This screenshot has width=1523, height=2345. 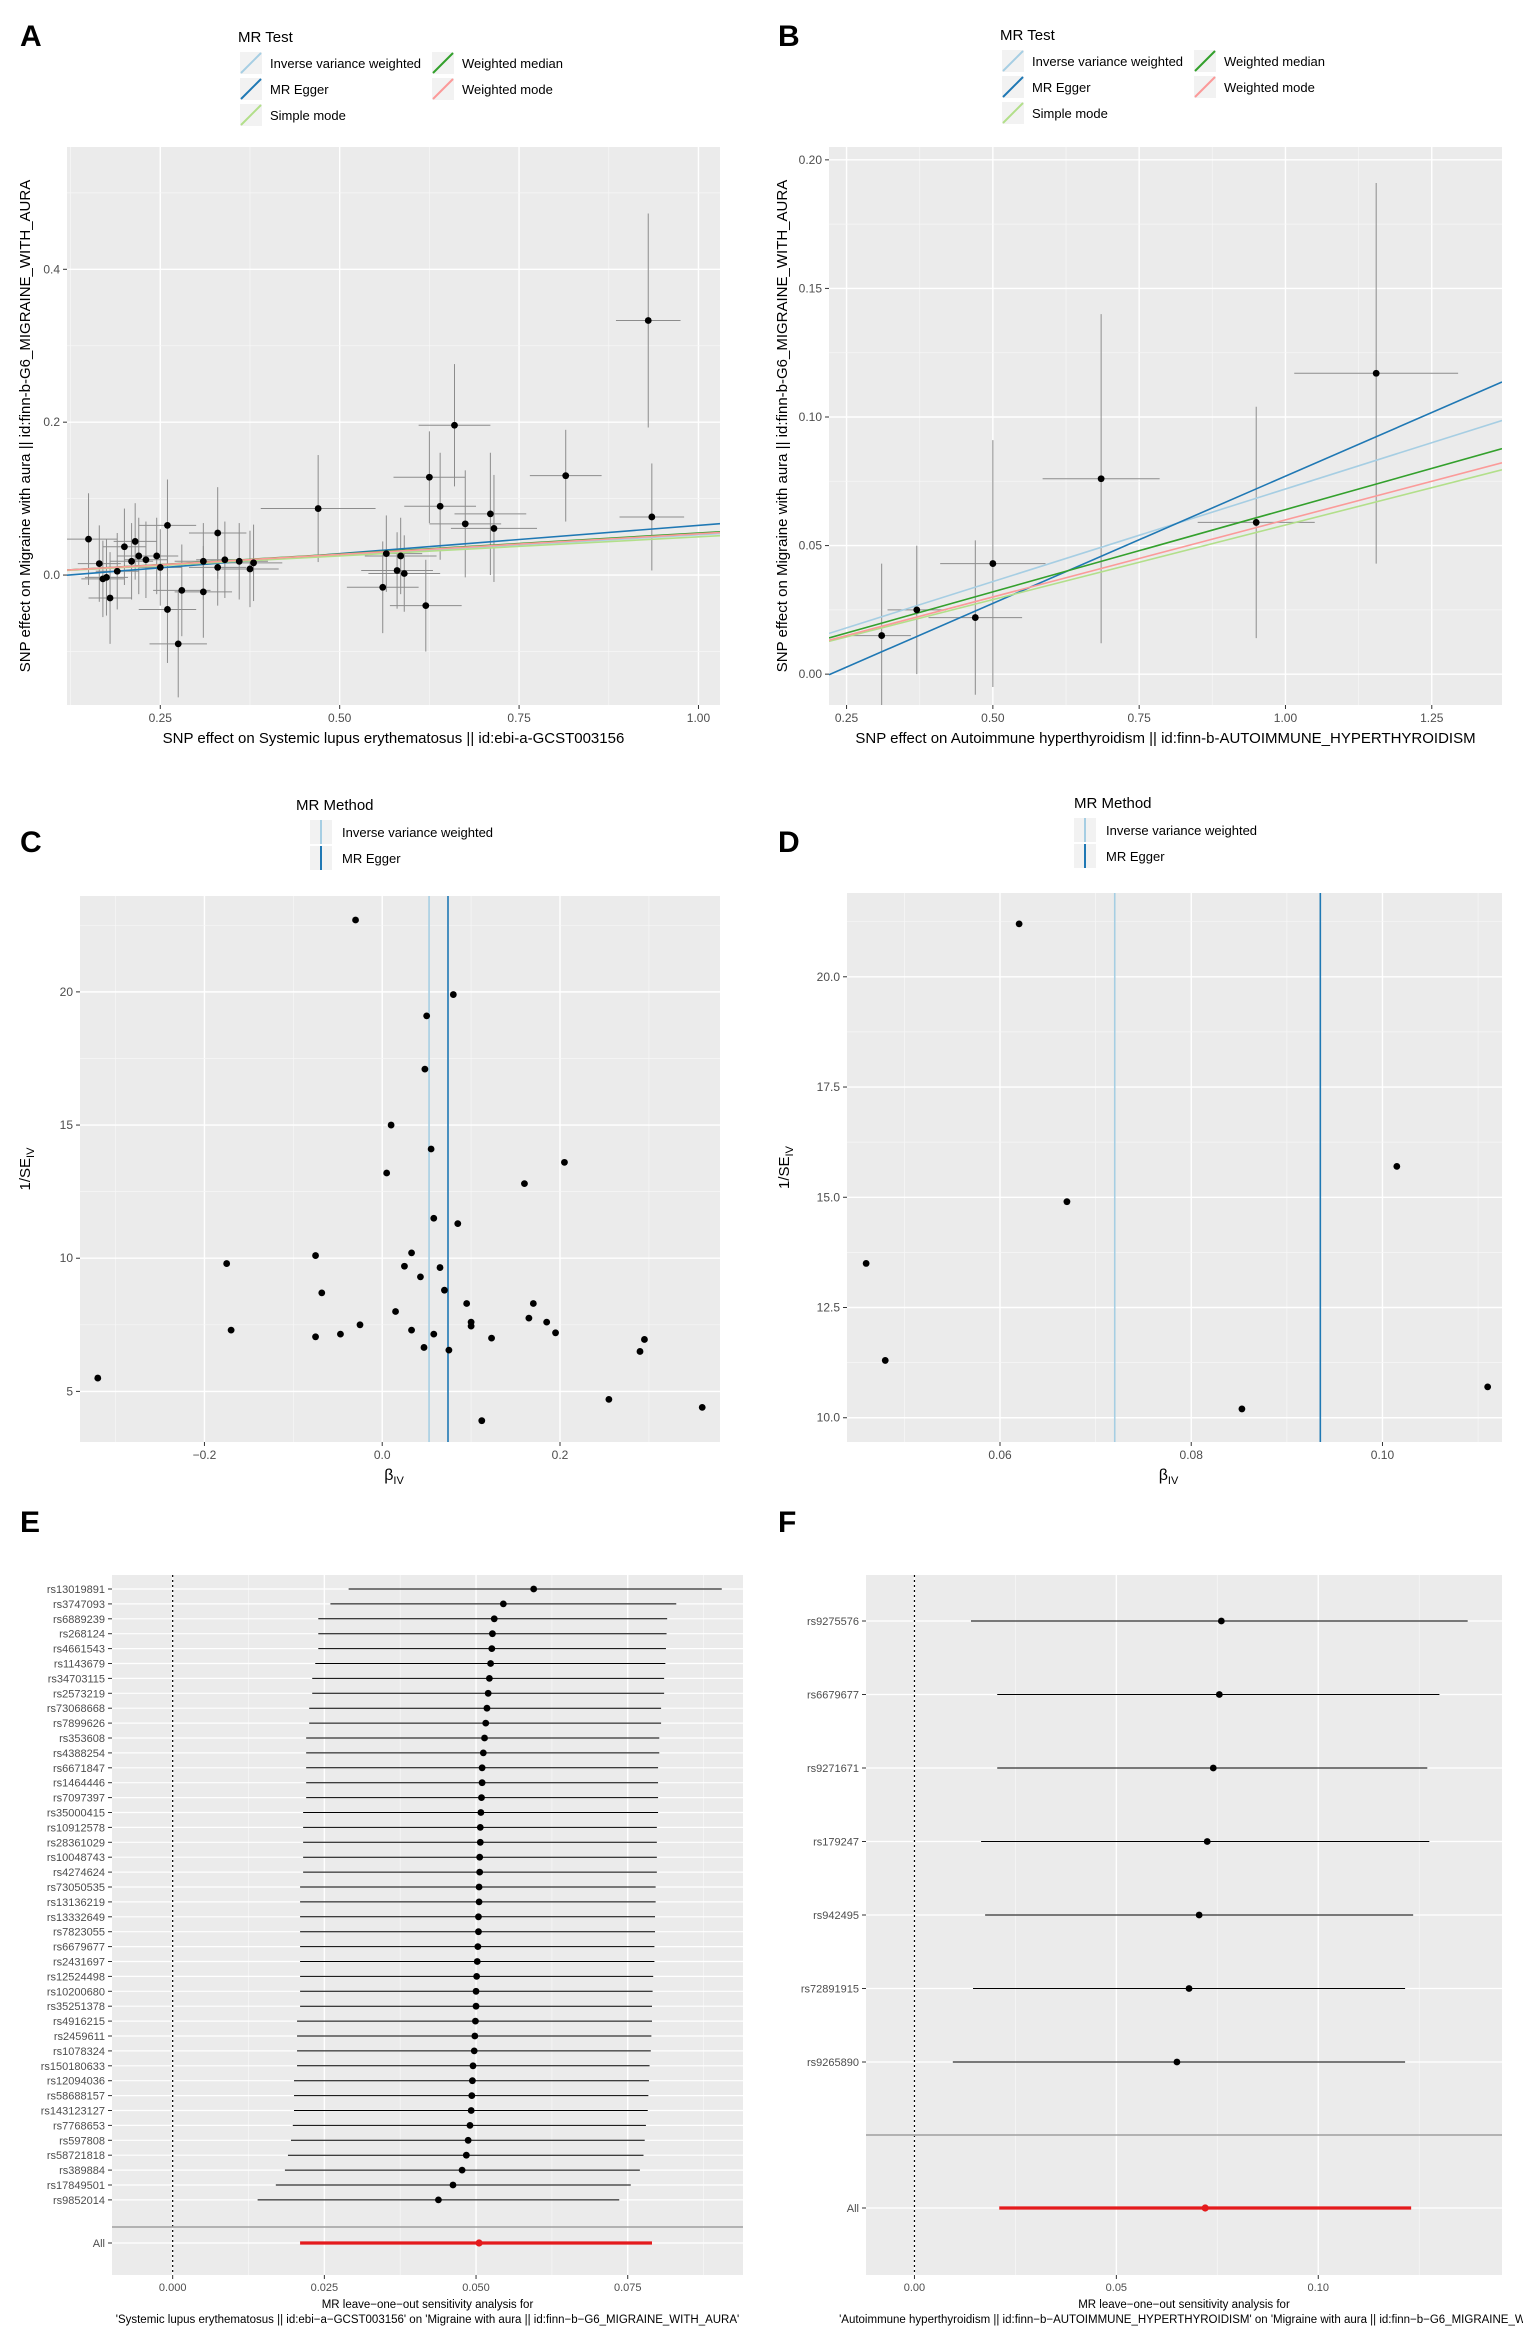 What do you see at coordinates (829, 1418) in the screenshot?
I see `y-tick-label: 10.0` at bounding box center [829, 1418].